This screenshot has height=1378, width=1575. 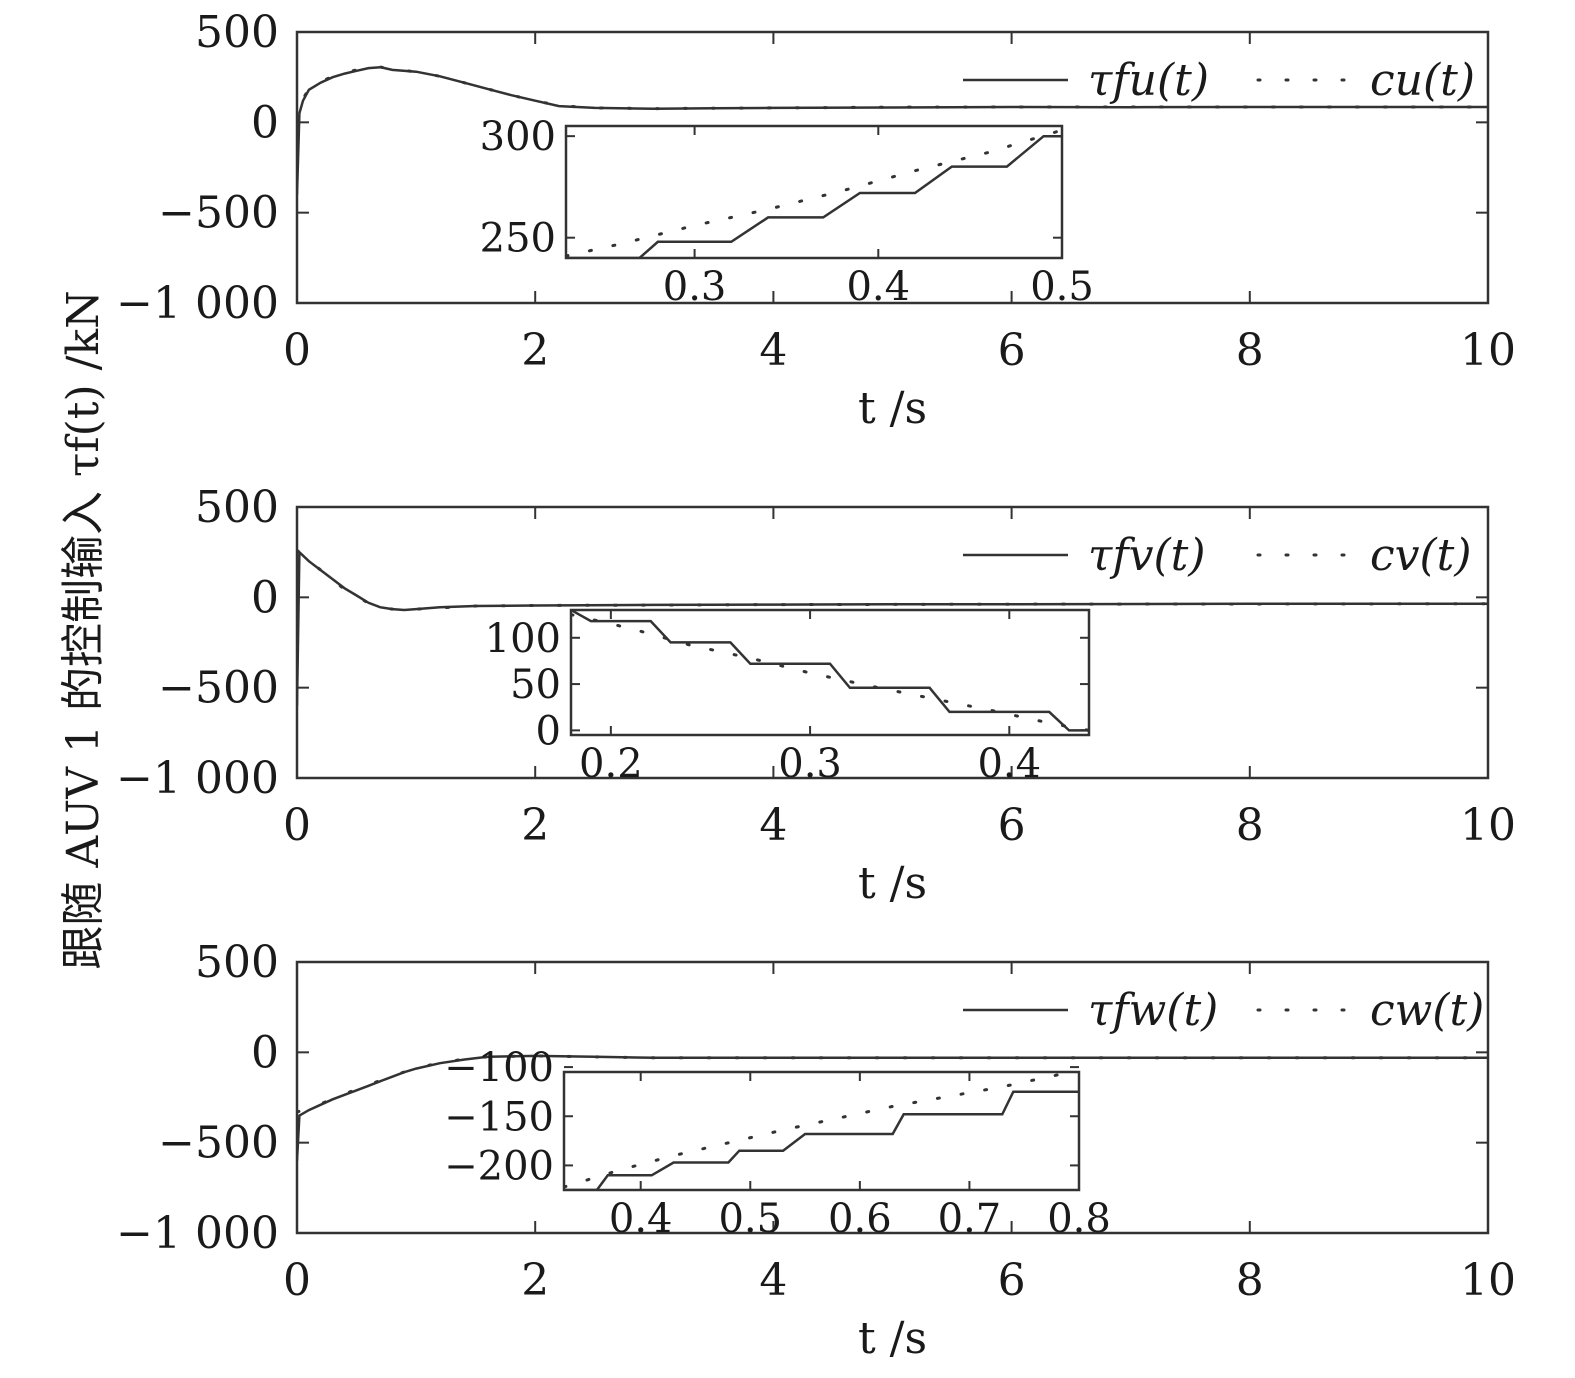 What do you see at coordinates (499, 1117) in the screenshot?
I see `inset-y-tick-label: −150` at bounding box center [499, 1117].